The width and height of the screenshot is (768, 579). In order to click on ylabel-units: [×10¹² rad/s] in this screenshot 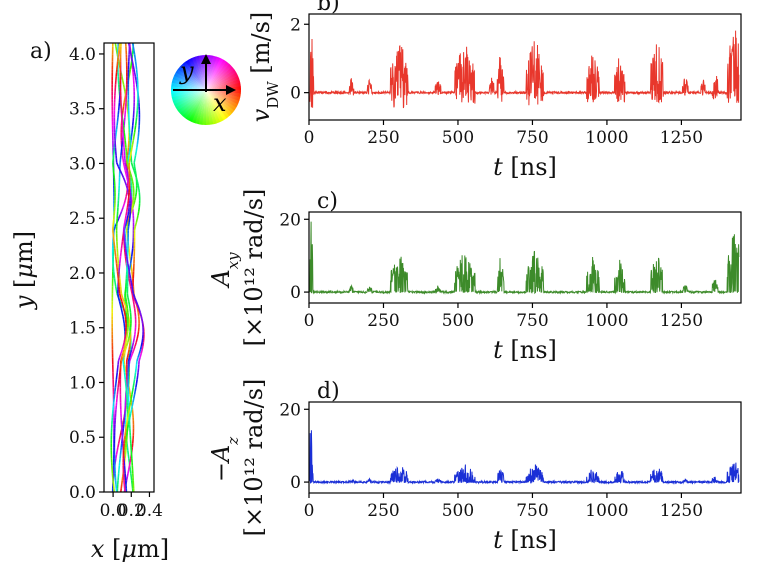, I will do `click(254, 458)`.